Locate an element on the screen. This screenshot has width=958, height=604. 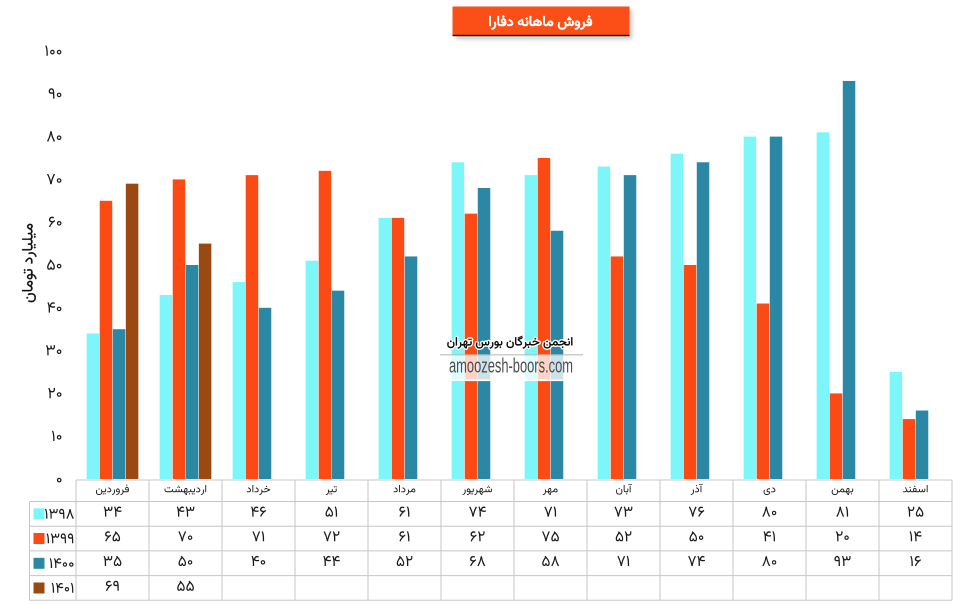
svg-text: amoozesh-boors.com is located at coordinates (511, 365).